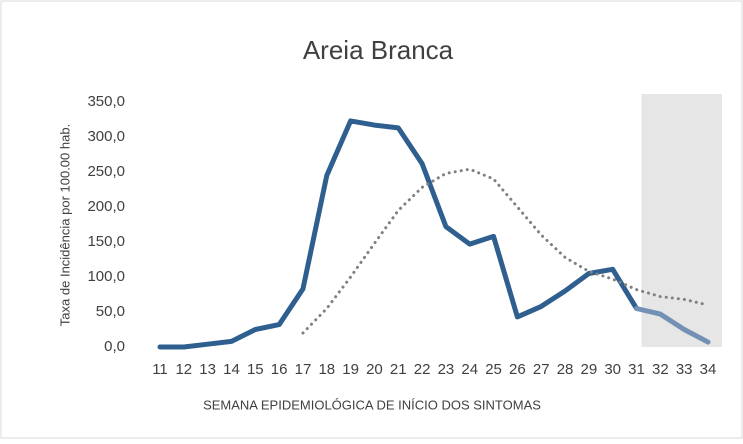  What do you see at coordinates (612, 369) in the screenshot?
I see `x-tick-label: 30` at bounding box center [612, 369].